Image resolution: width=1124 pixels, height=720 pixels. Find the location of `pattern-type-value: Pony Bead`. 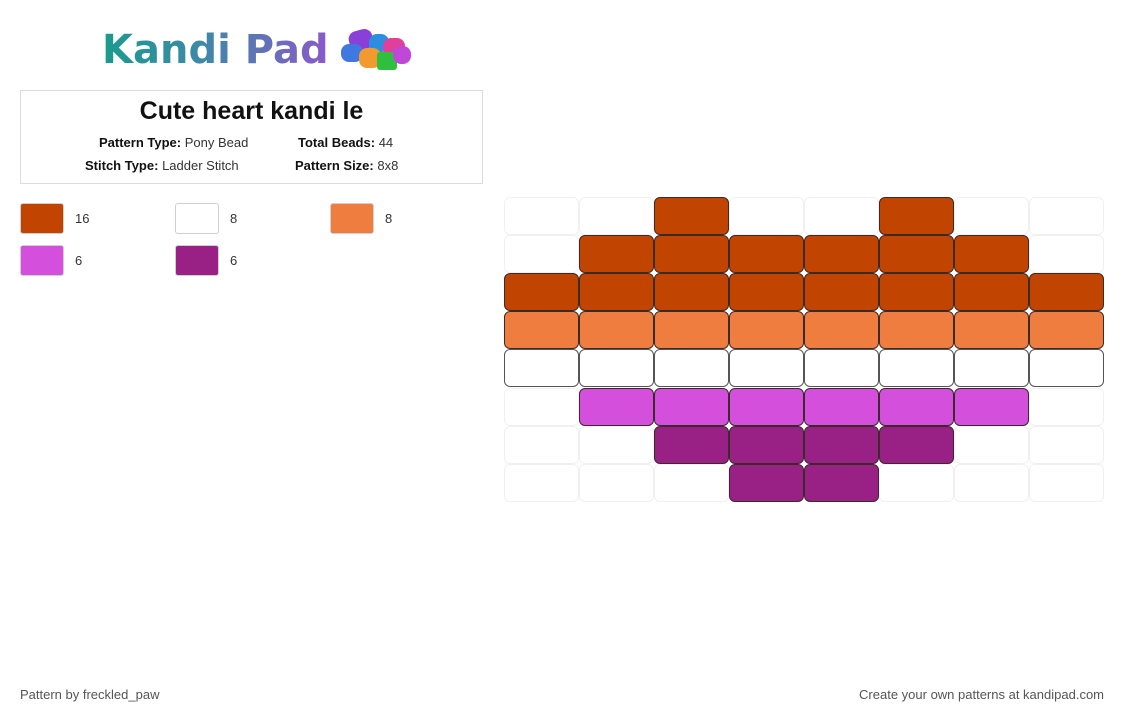

pattern-type-value: Pony Bead is located at coordinates (216, 142).